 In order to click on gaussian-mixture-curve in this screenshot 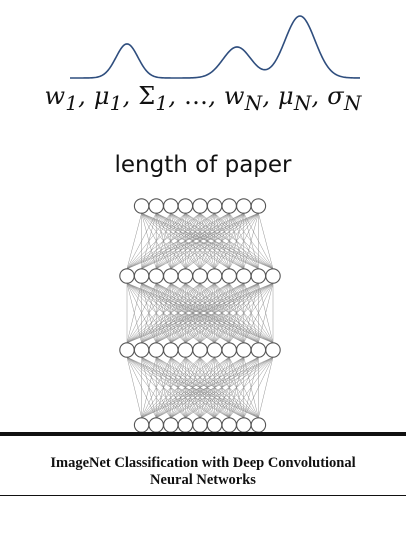, I will do `click(215, 47)`.